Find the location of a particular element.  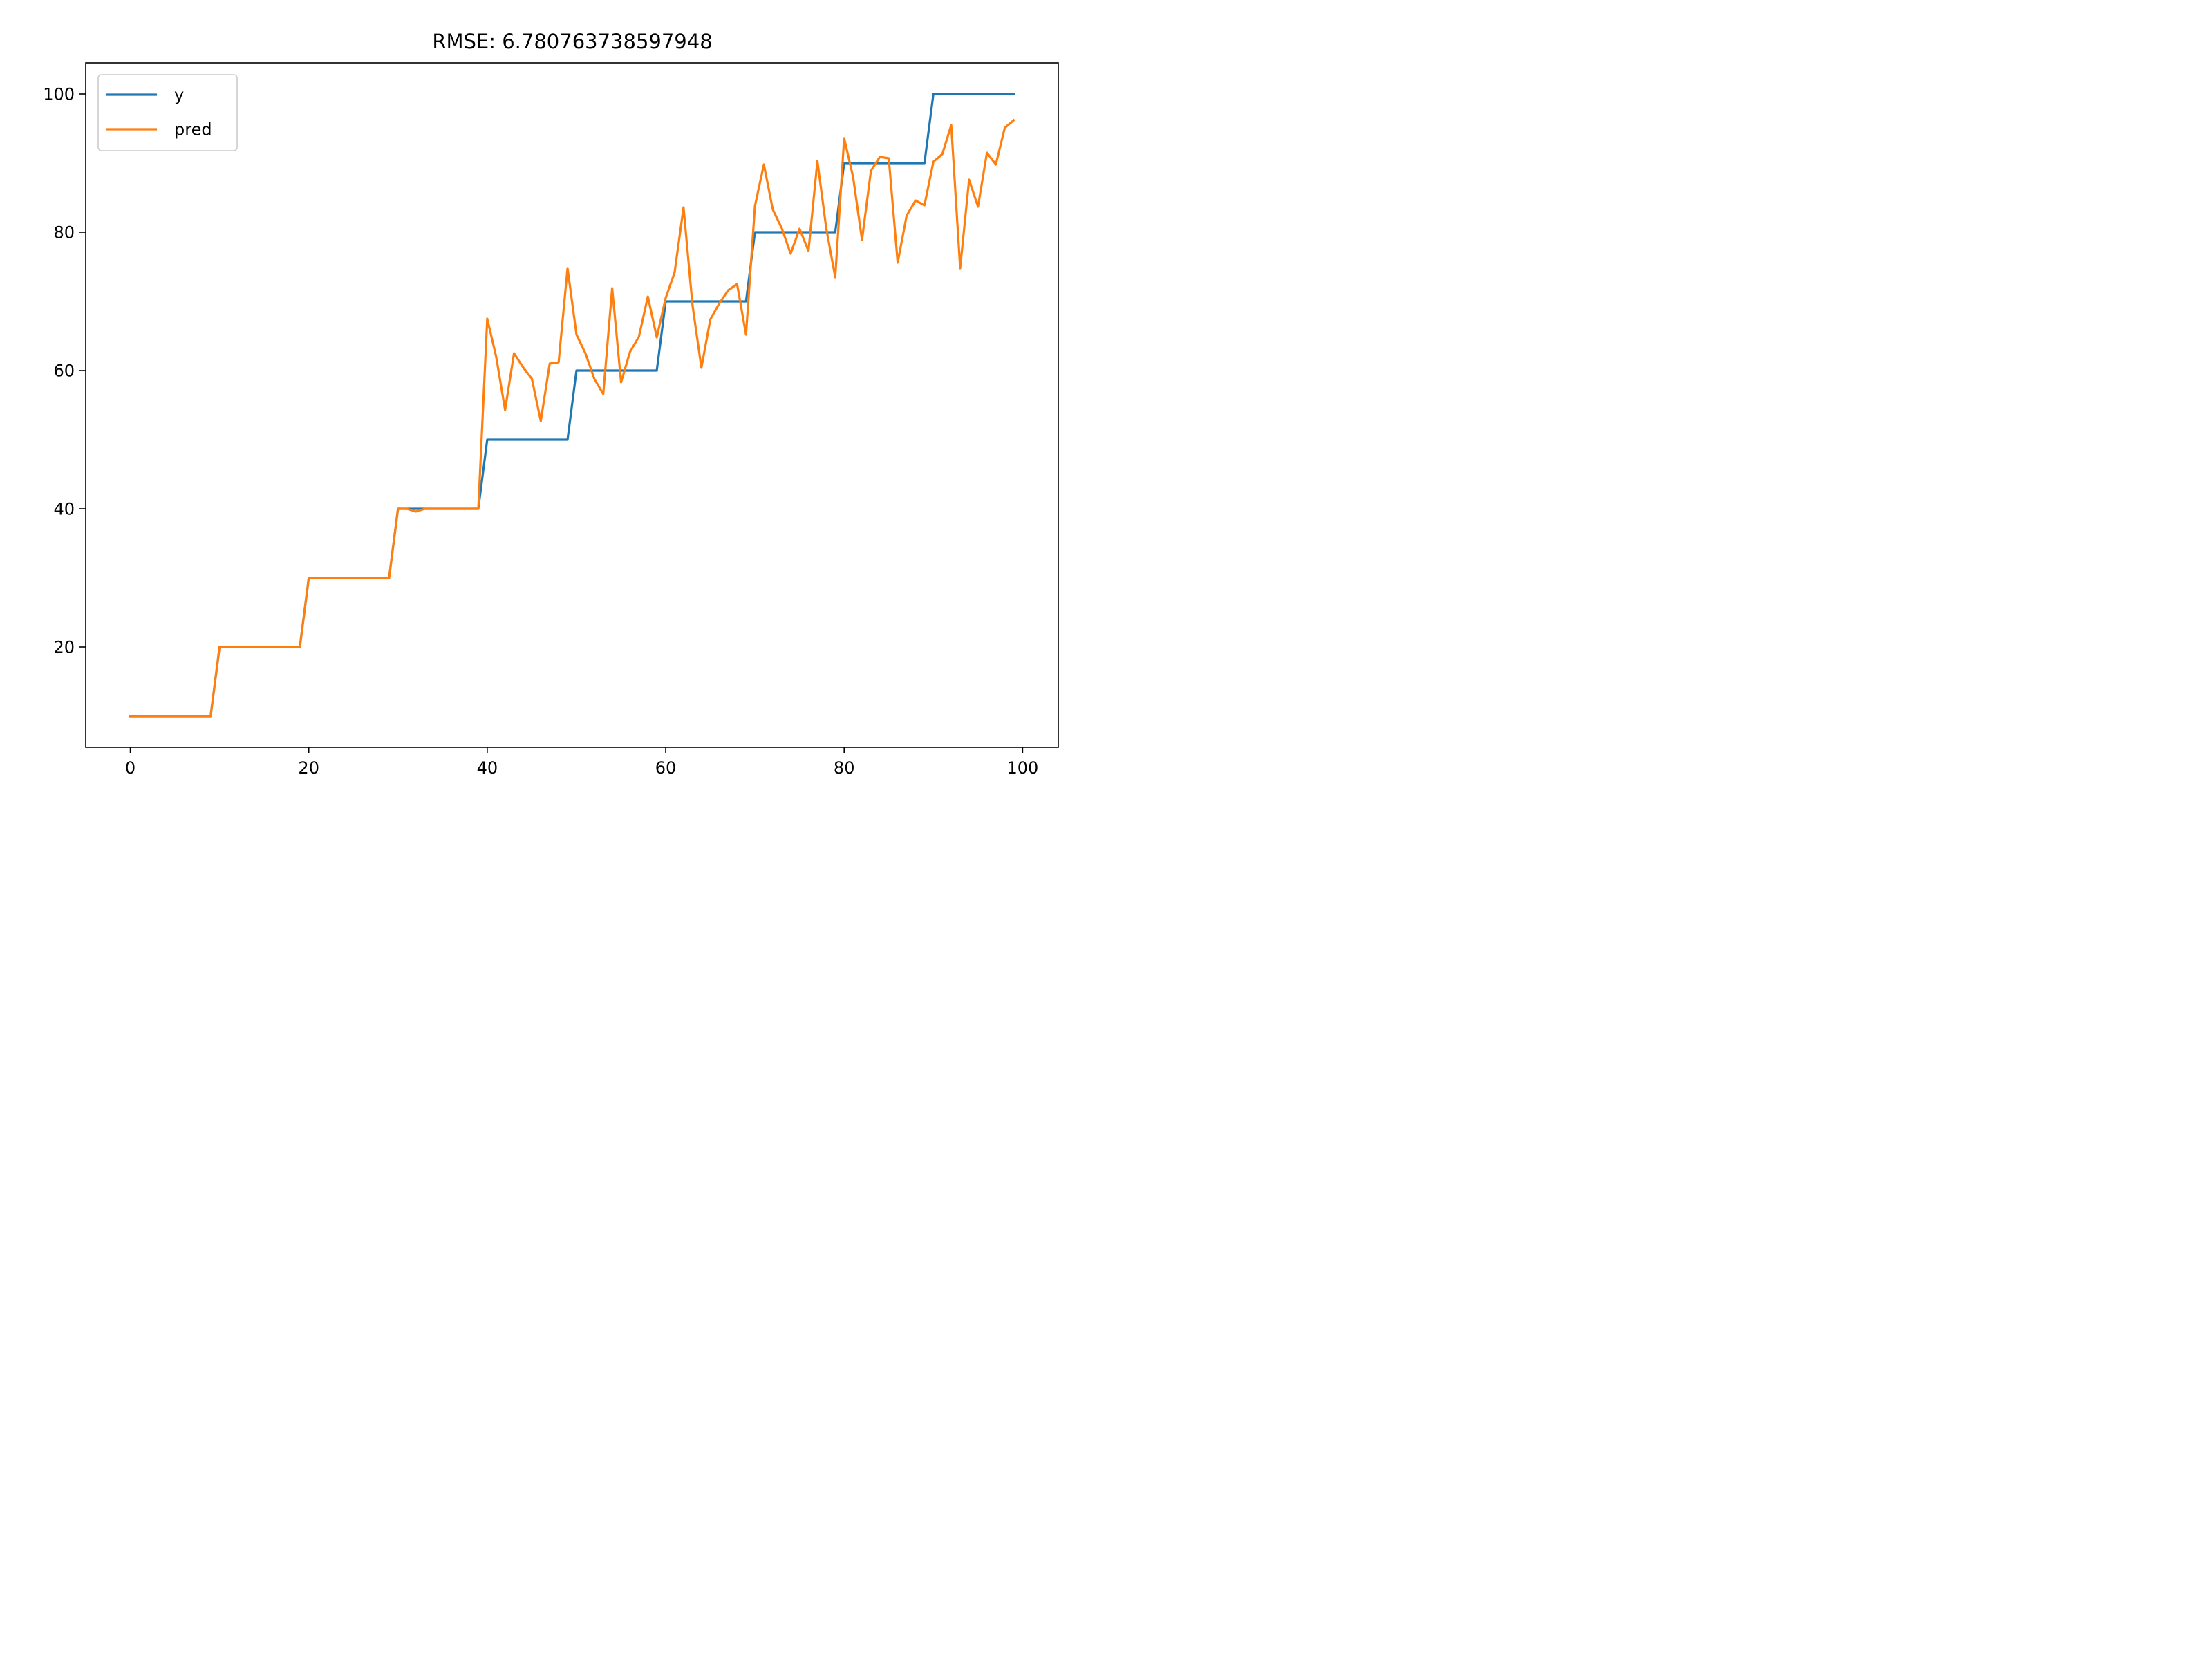

y-axis: 20 40 60 80 100 is located at coordinates (64, 371).